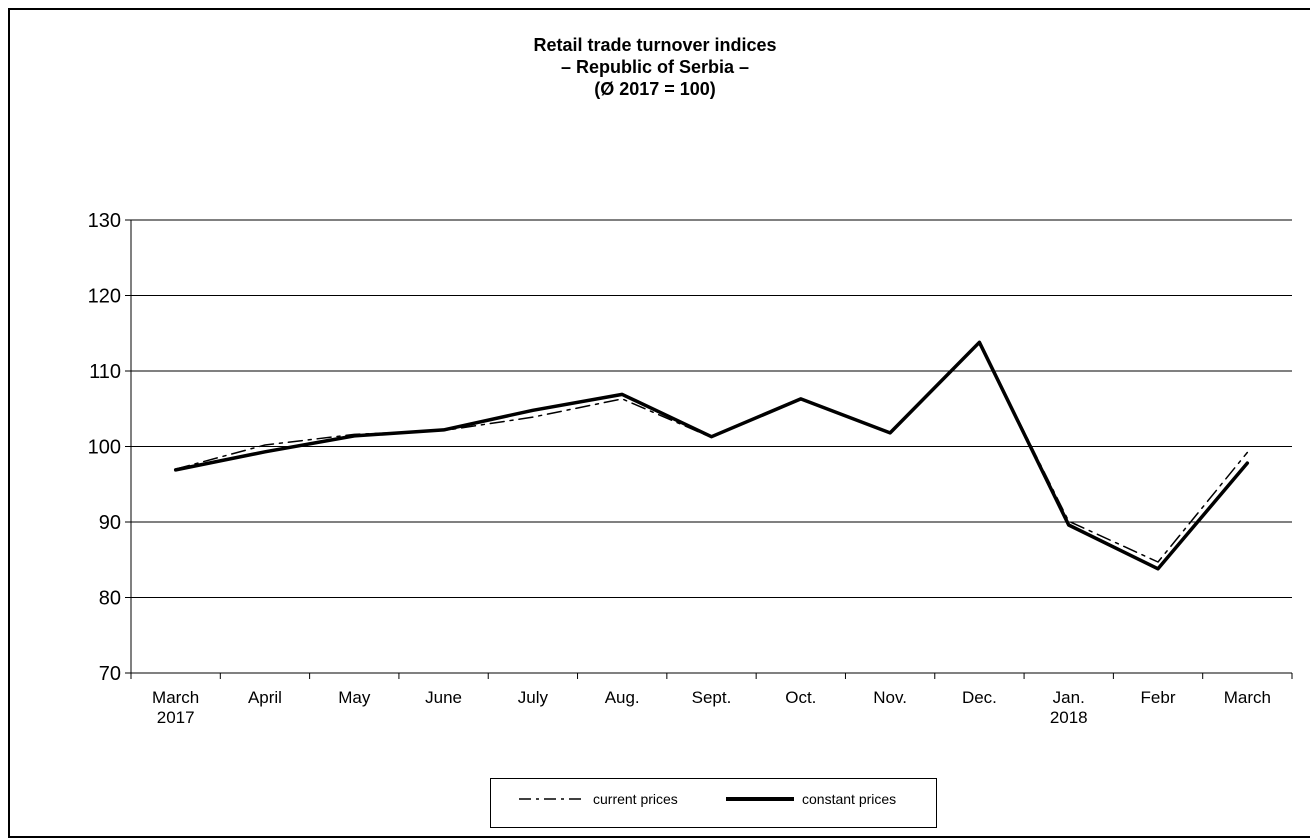 This screenshot has width=1310, height=838. What do you see at coordinates (110, 599) in the screenshot?
I see `y-tick-label: 80` at bounding box center [110, 599].